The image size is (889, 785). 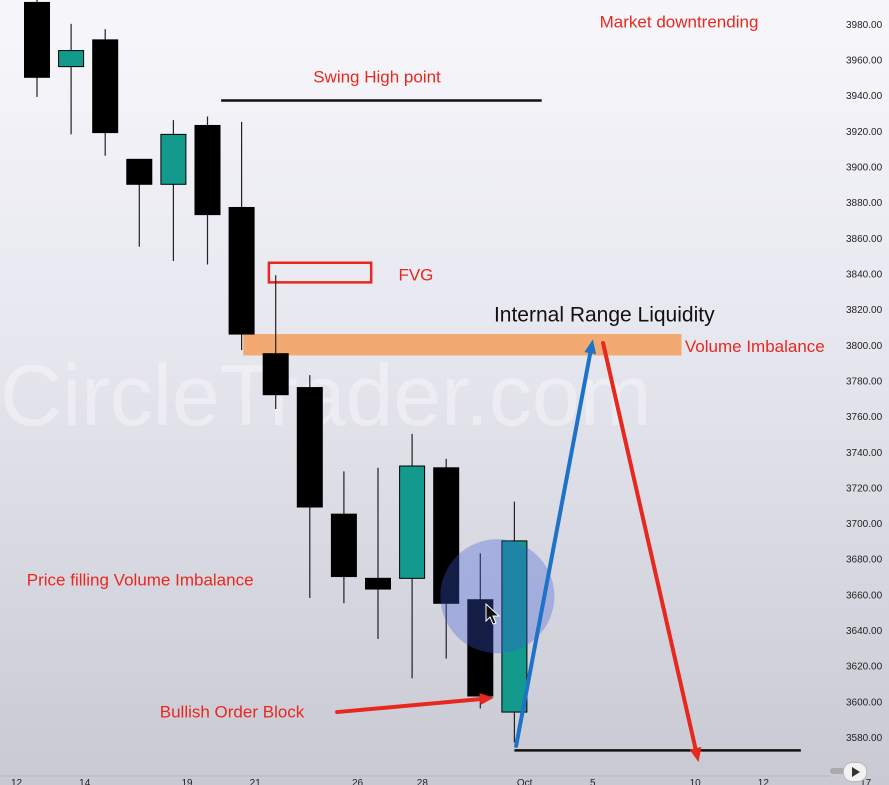 I want to click on red-arrow, so click(x=651, y=551).